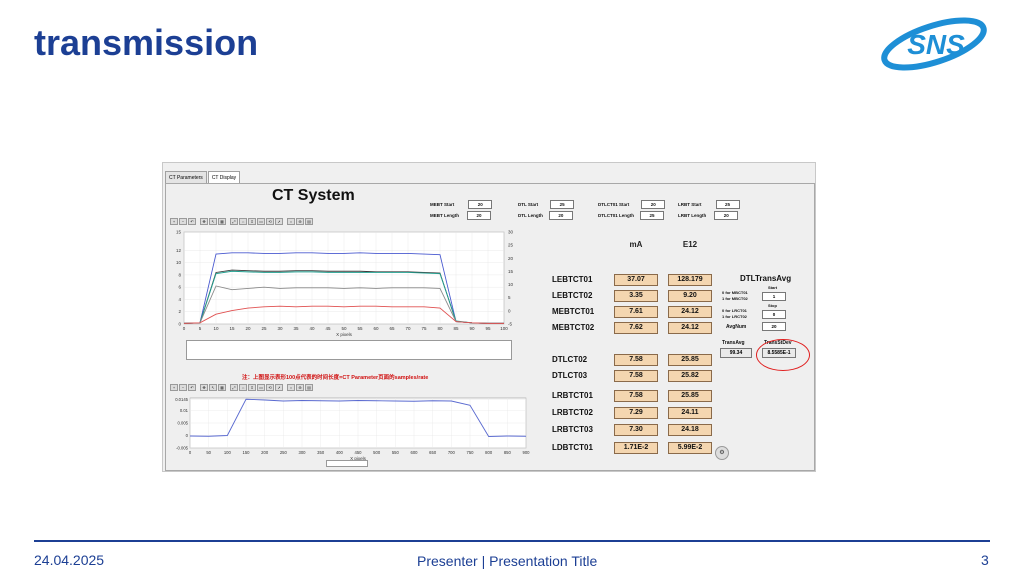  What do you see at coordinates (772, 305) in the screenshot?
I see `stop-label: Stop` at bounding box center [772, 305].